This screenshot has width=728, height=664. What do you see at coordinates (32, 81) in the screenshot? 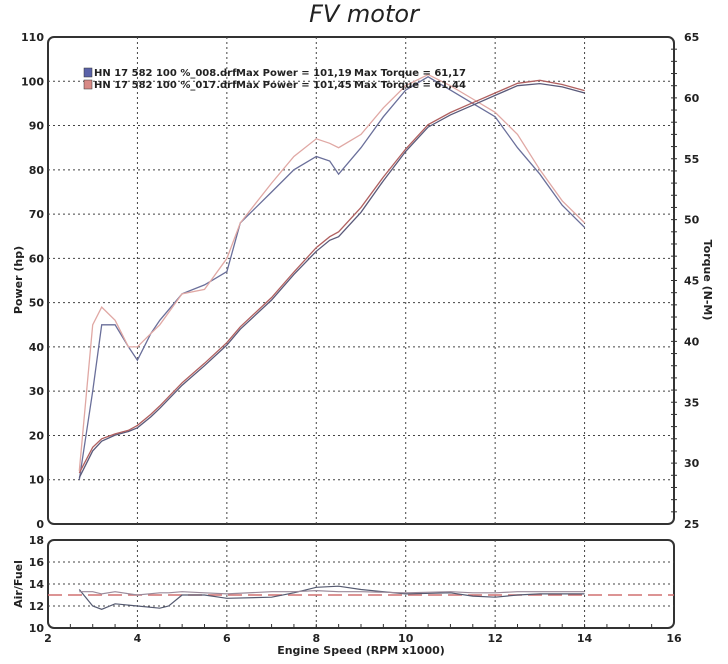
I see `y-tick-label: 100` at bounding box center [32, 81].